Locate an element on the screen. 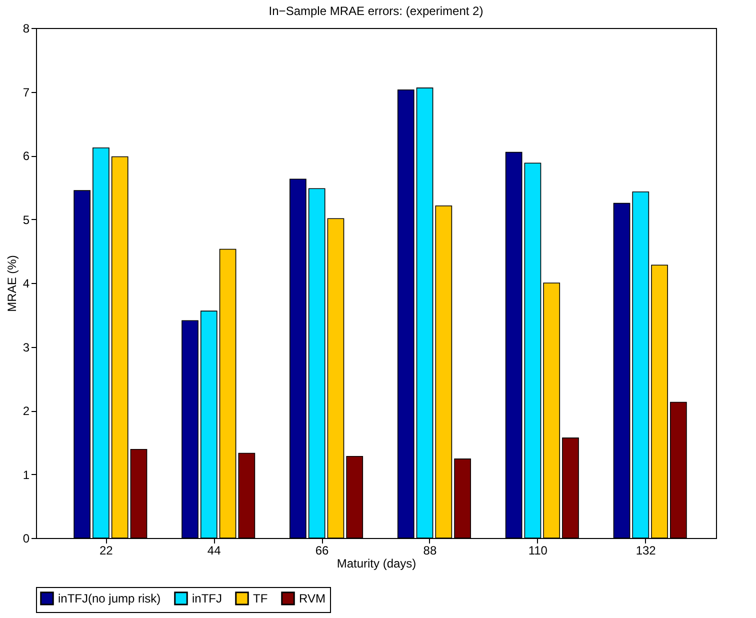  y-tick-label: 7 is located at coordinates (26, 92).